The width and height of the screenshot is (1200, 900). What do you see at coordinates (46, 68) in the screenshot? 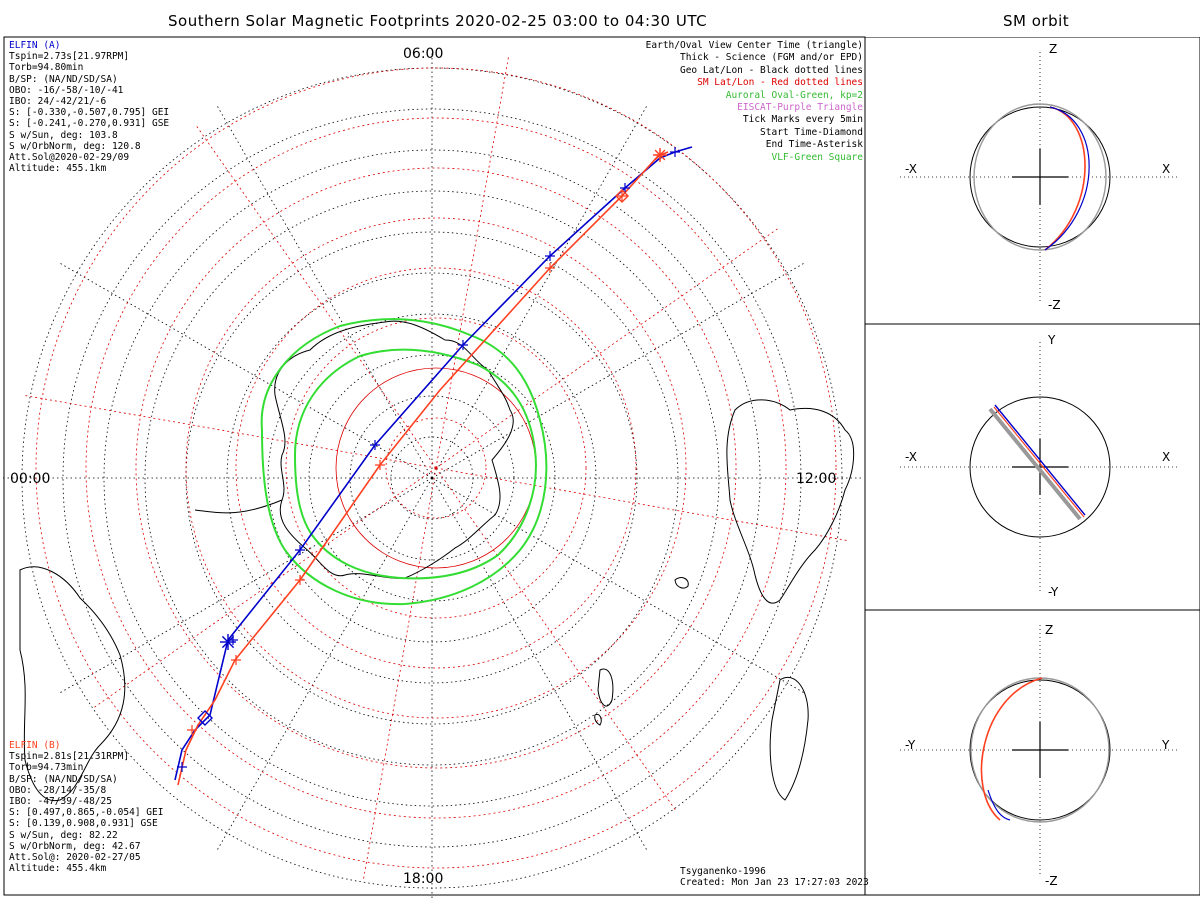
I see `elfin-a-line-1: Torb=94.80min` at bounding box center [46, 68].